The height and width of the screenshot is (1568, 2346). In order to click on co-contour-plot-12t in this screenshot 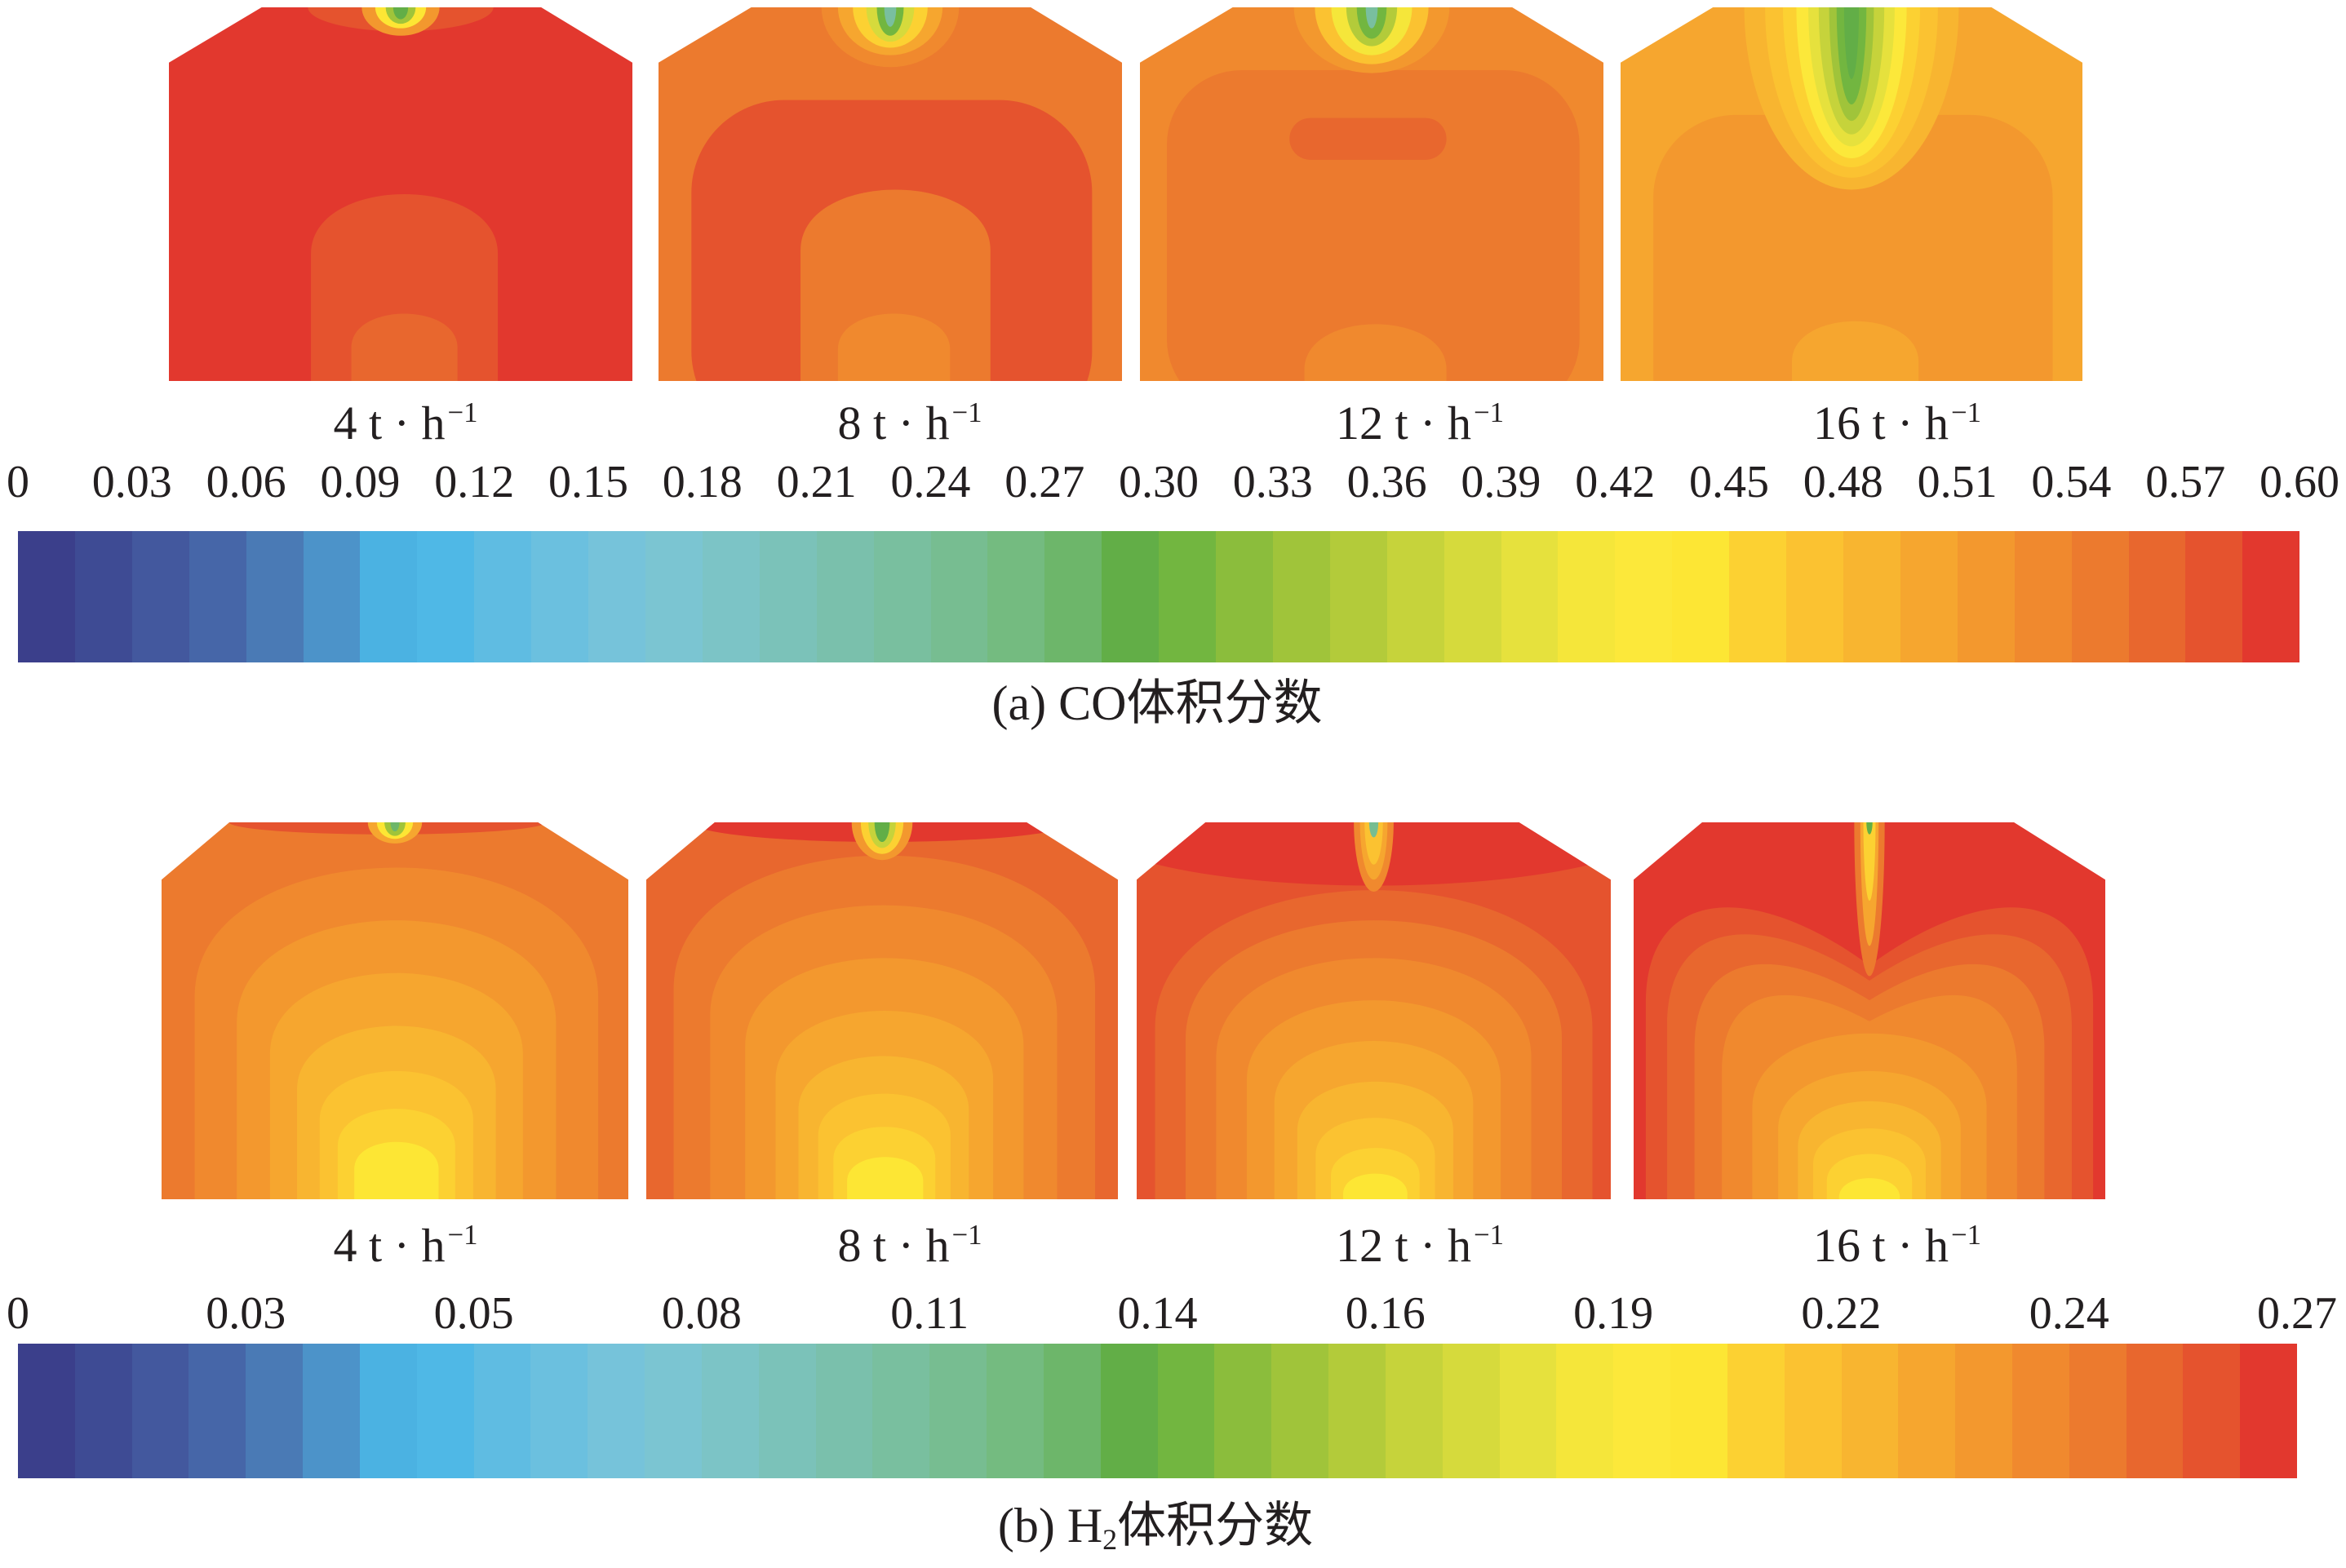, I will do `click(1371, 194)`.